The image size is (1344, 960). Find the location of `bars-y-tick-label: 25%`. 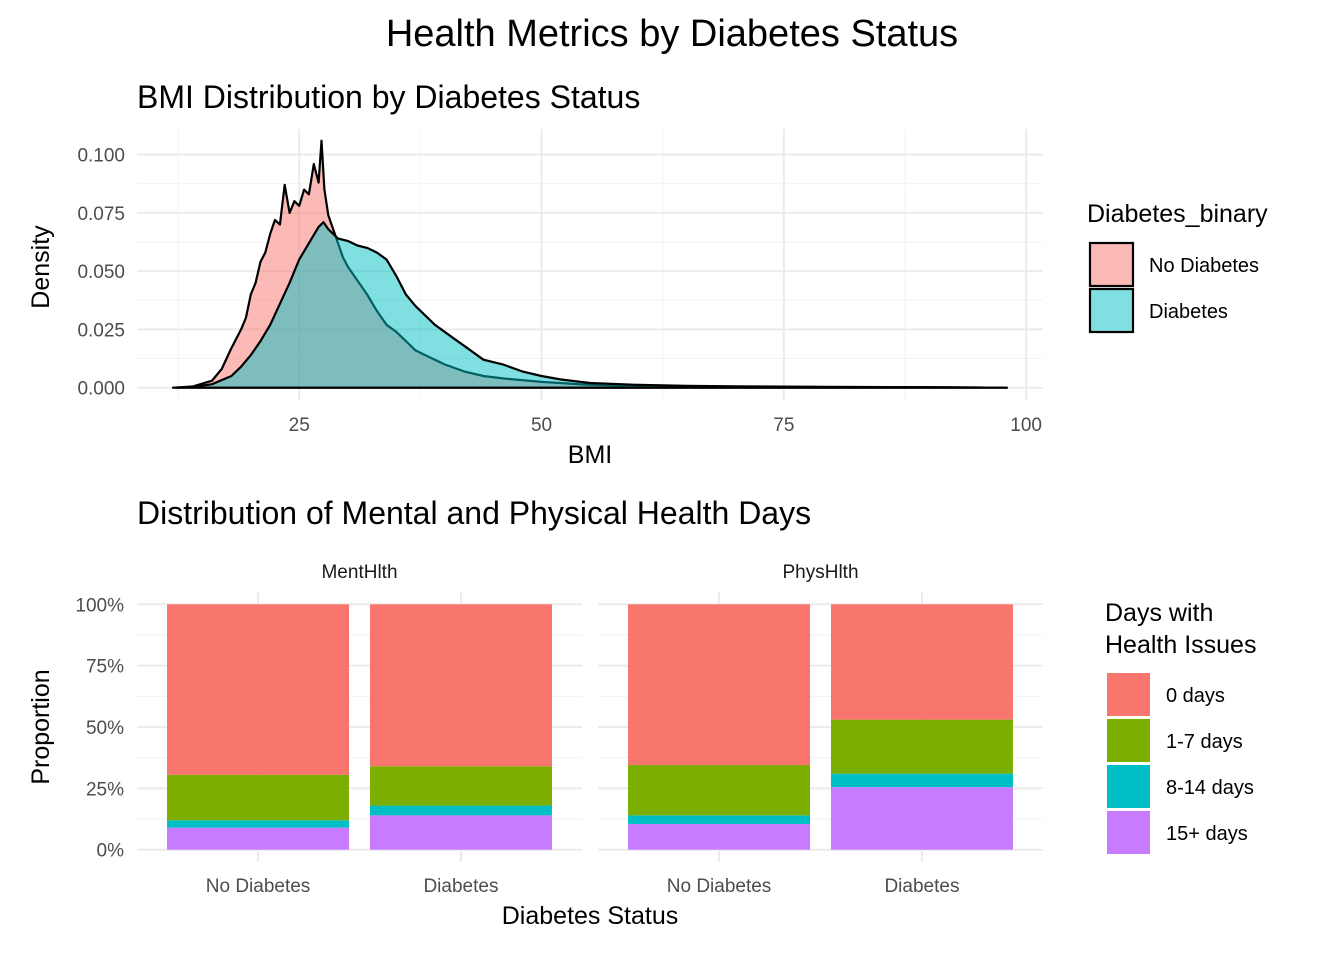

bars-y-tick-label: 25% is located at coordinates (105, 789).